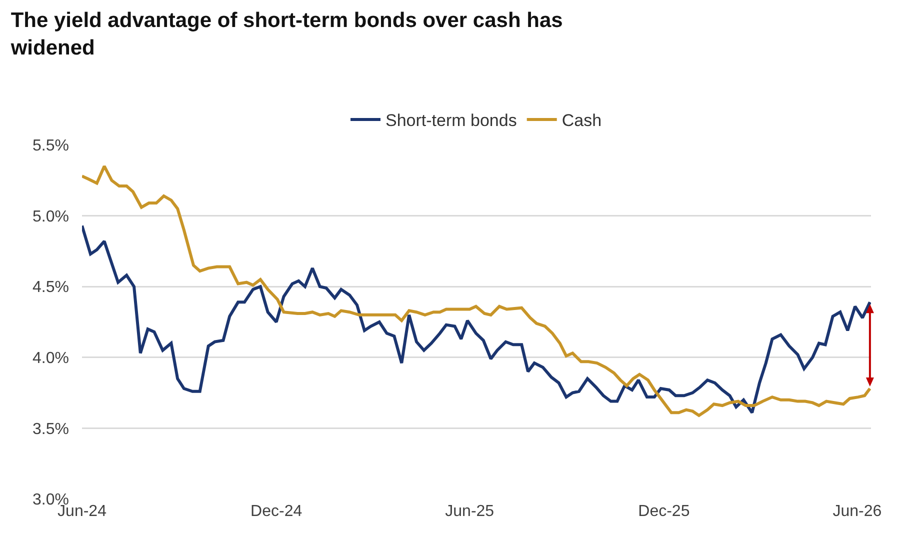  Describe the element at coordinates (50, 146) in the screenshot. I see `y-tick-label: 5.5%` at that location.